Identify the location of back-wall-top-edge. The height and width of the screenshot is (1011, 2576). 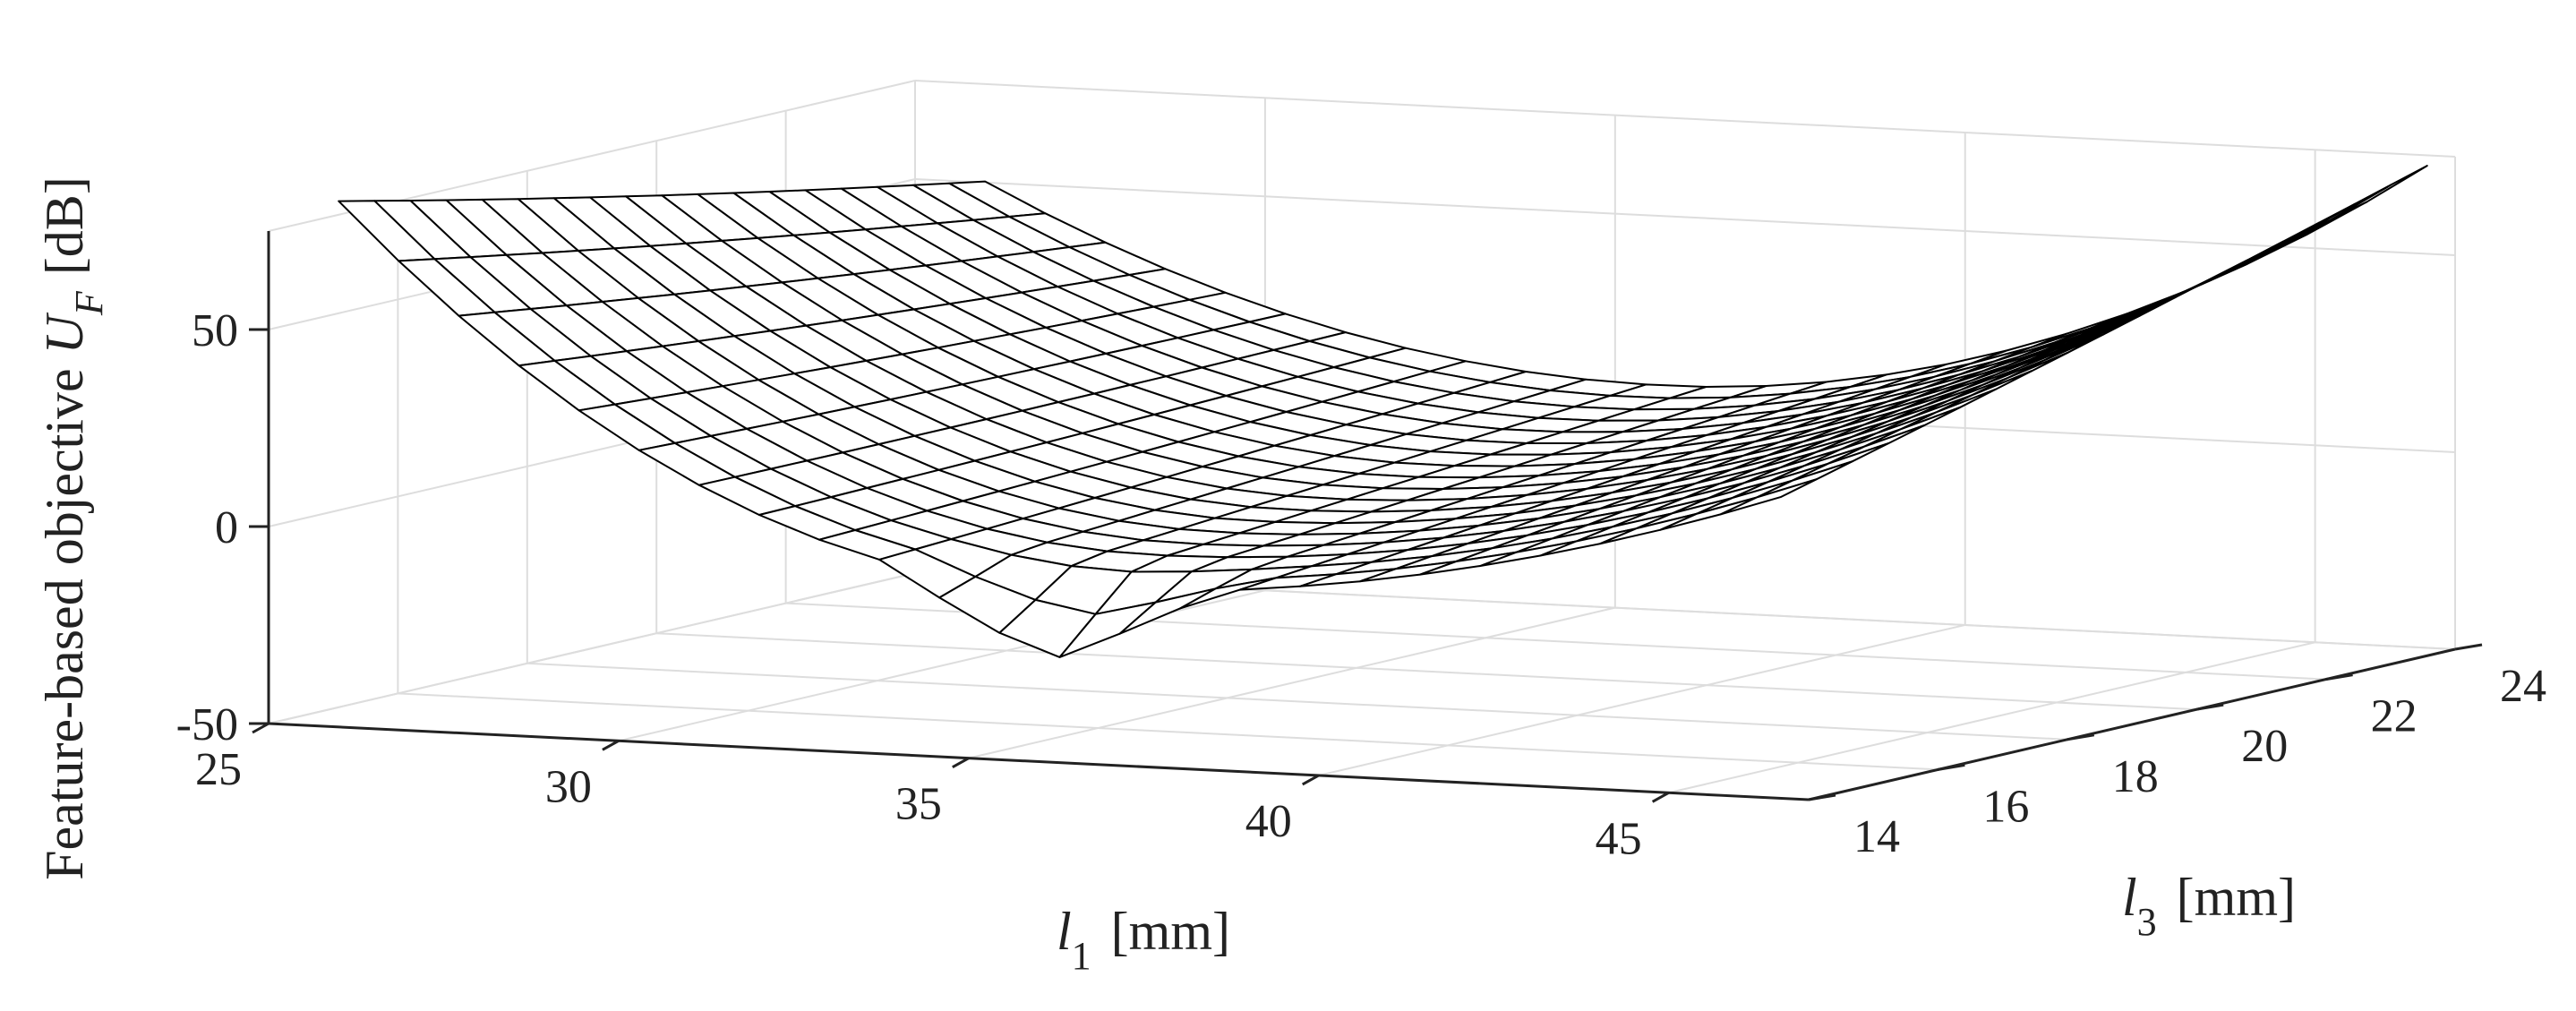
(1685, 119).